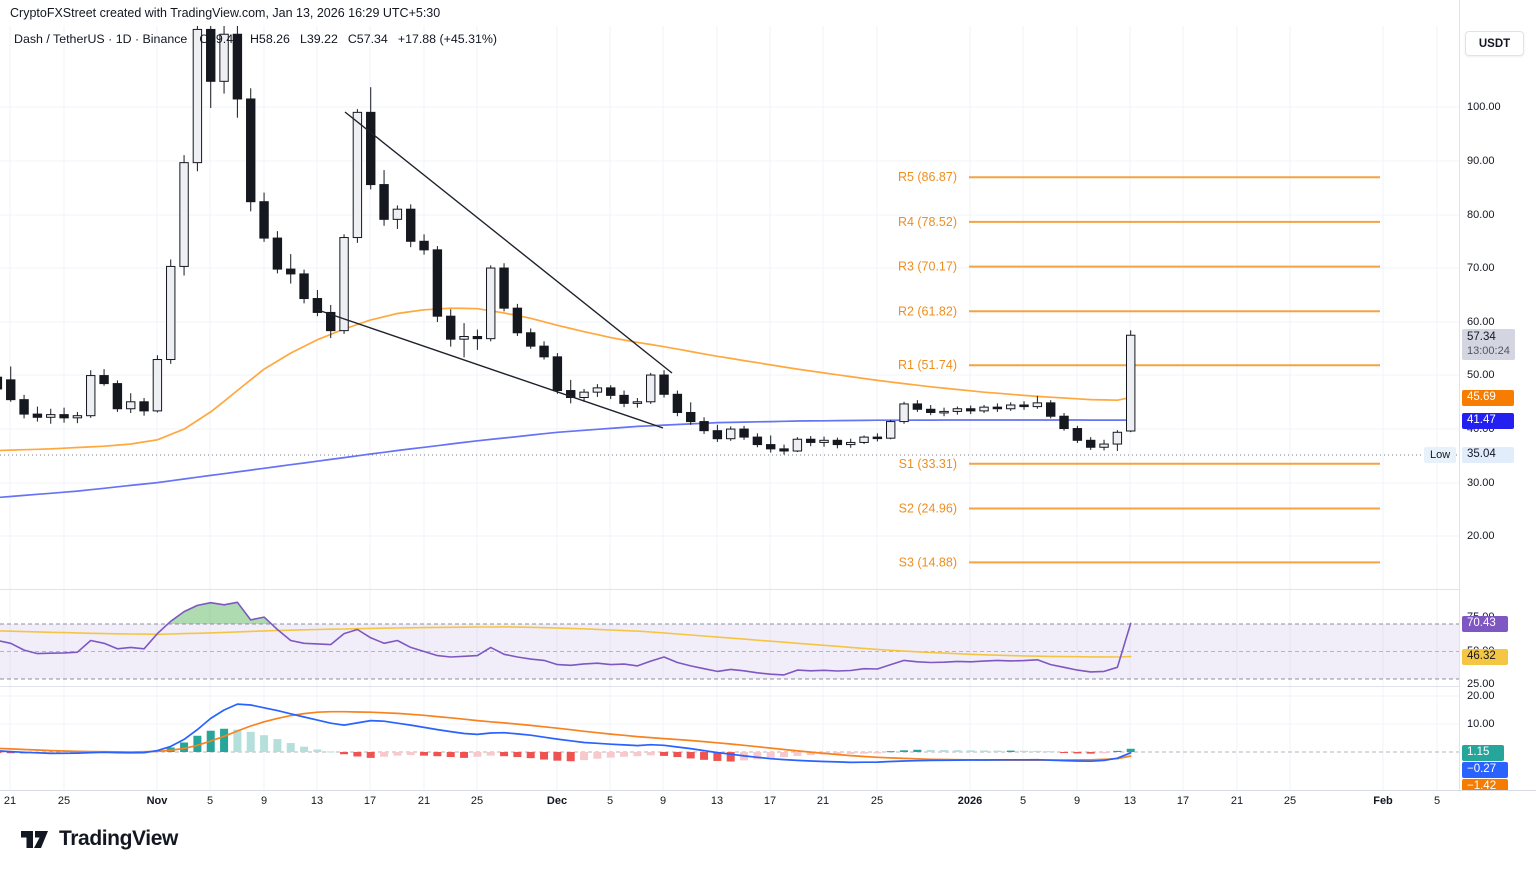 The image size is (1536, 869). I want to click on rsi-value-badge: 70.43, so click(1485, 624).